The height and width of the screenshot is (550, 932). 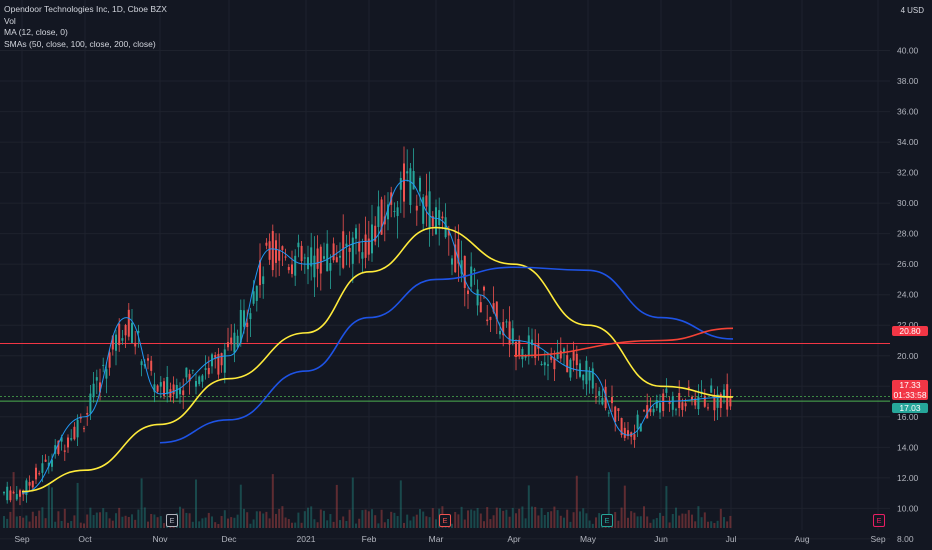 I want to click on vol-indicator-label: Vol, so click(x=10, y=20).